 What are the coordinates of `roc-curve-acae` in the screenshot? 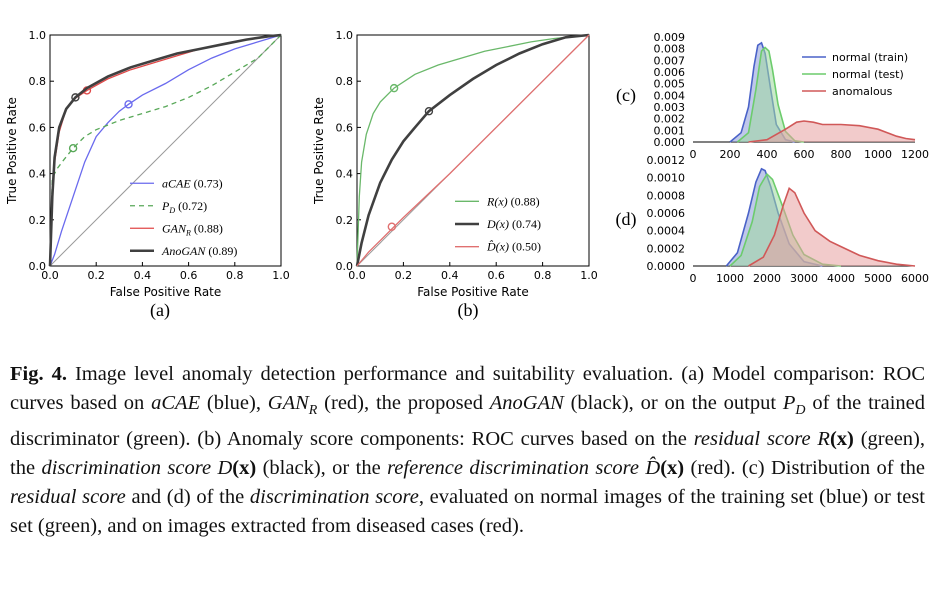 It's located at (165, 150).